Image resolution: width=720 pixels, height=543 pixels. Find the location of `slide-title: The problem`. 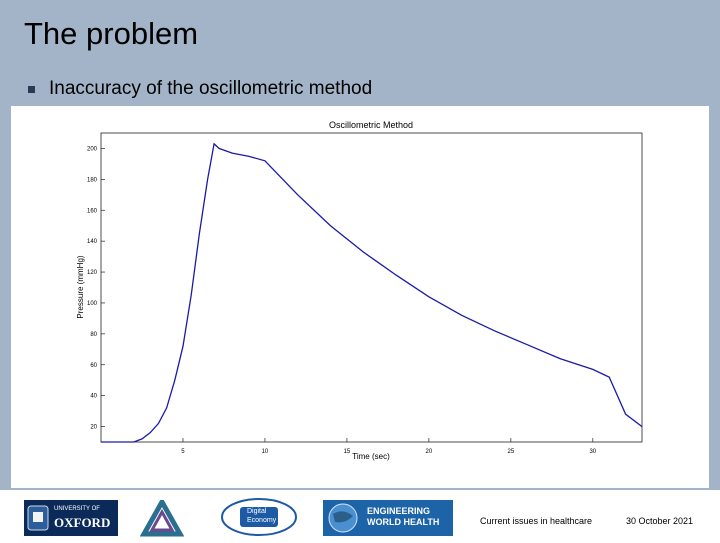

slide-title: The problem is located at coordinates (111, 33).